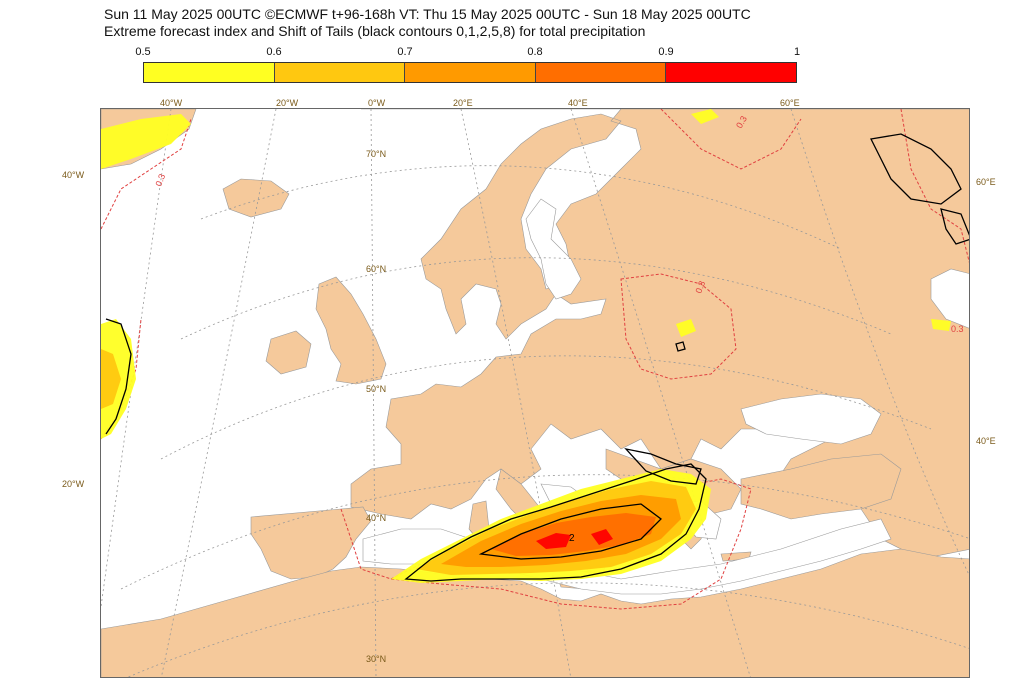 Image resolution: width=1024 pixels, height=683 pixels. What do you see at coordinates (376, 389) in the screenshot?
I see `lat-label: 50°N` at bounding box center [376, 389].